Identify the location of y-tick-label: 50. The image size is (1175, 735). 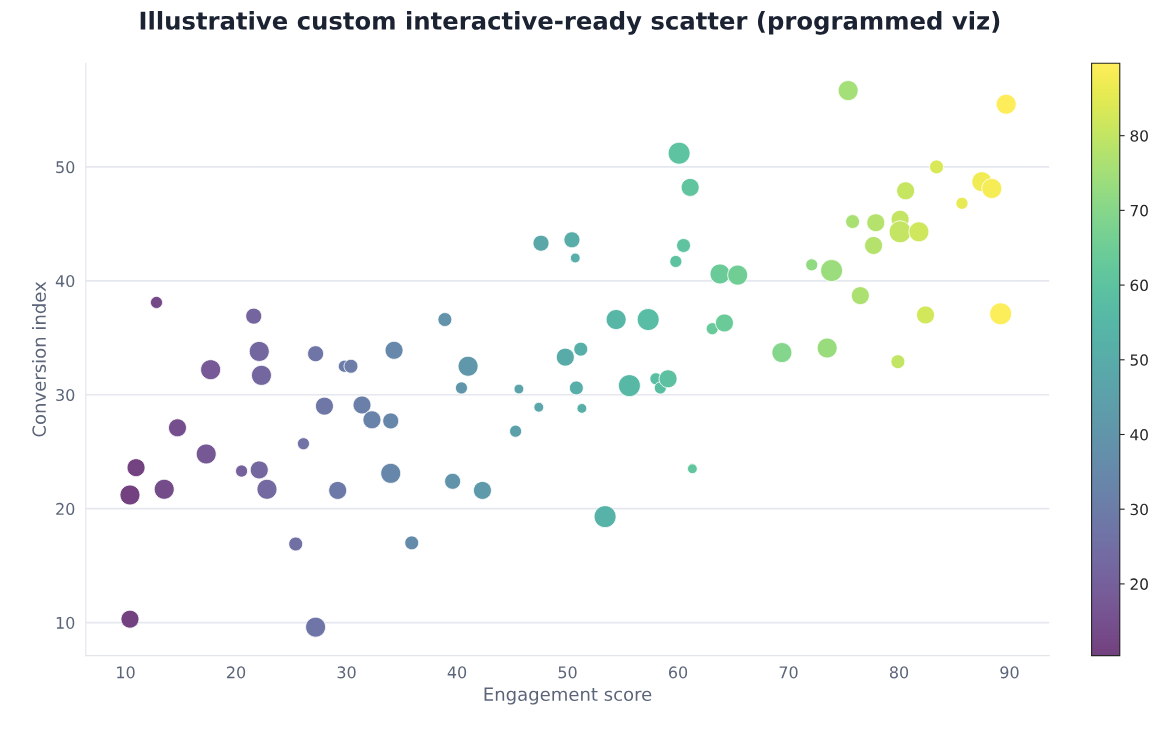
(65, 167).